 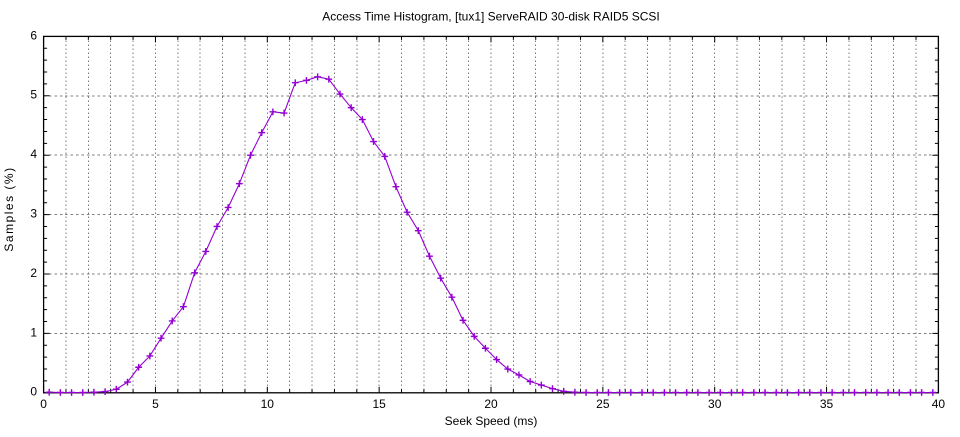 I want to click on svg-text: Seek Speed (ms), so click(x=491, y=421).